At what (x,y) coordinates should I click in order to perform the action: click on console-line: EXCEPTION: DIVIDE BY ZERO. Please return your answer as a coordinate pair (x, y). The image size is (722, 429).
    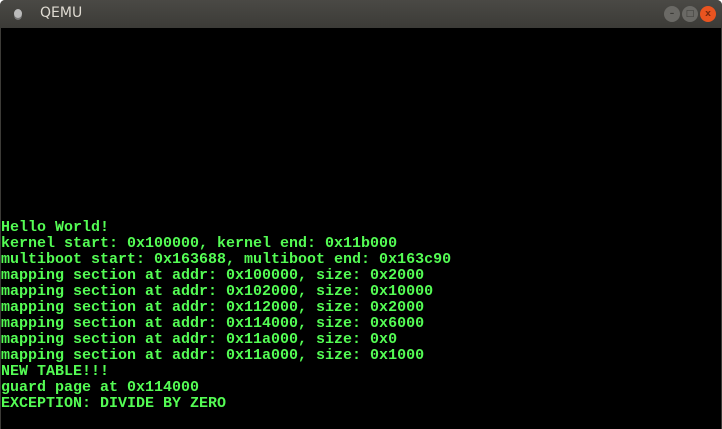
    Looking at the image, I should click on (114, 403).